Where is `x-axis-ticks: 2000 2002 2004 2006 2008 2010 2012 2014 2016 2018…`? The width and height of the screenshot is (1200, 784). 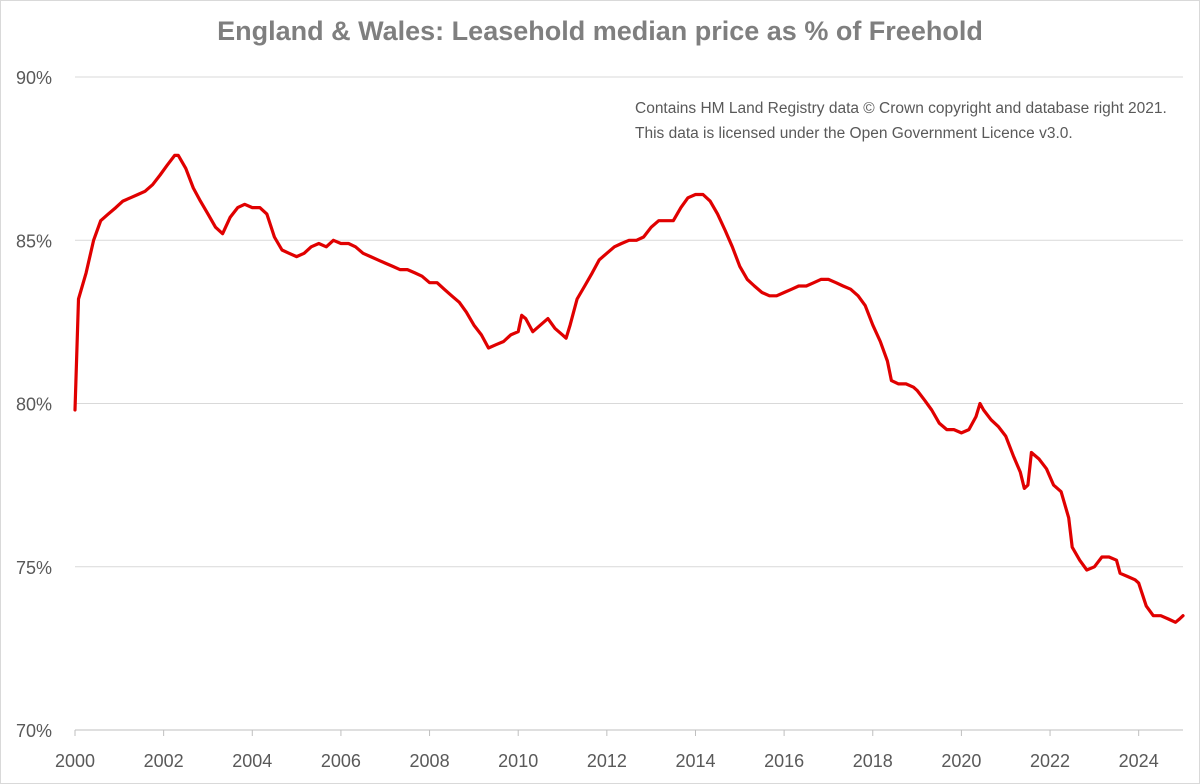
x-axis-ticks: 2000 2002 2004 2006 2008 2010 2012 2014 2016 2018… is located at coordinates (607, 750).